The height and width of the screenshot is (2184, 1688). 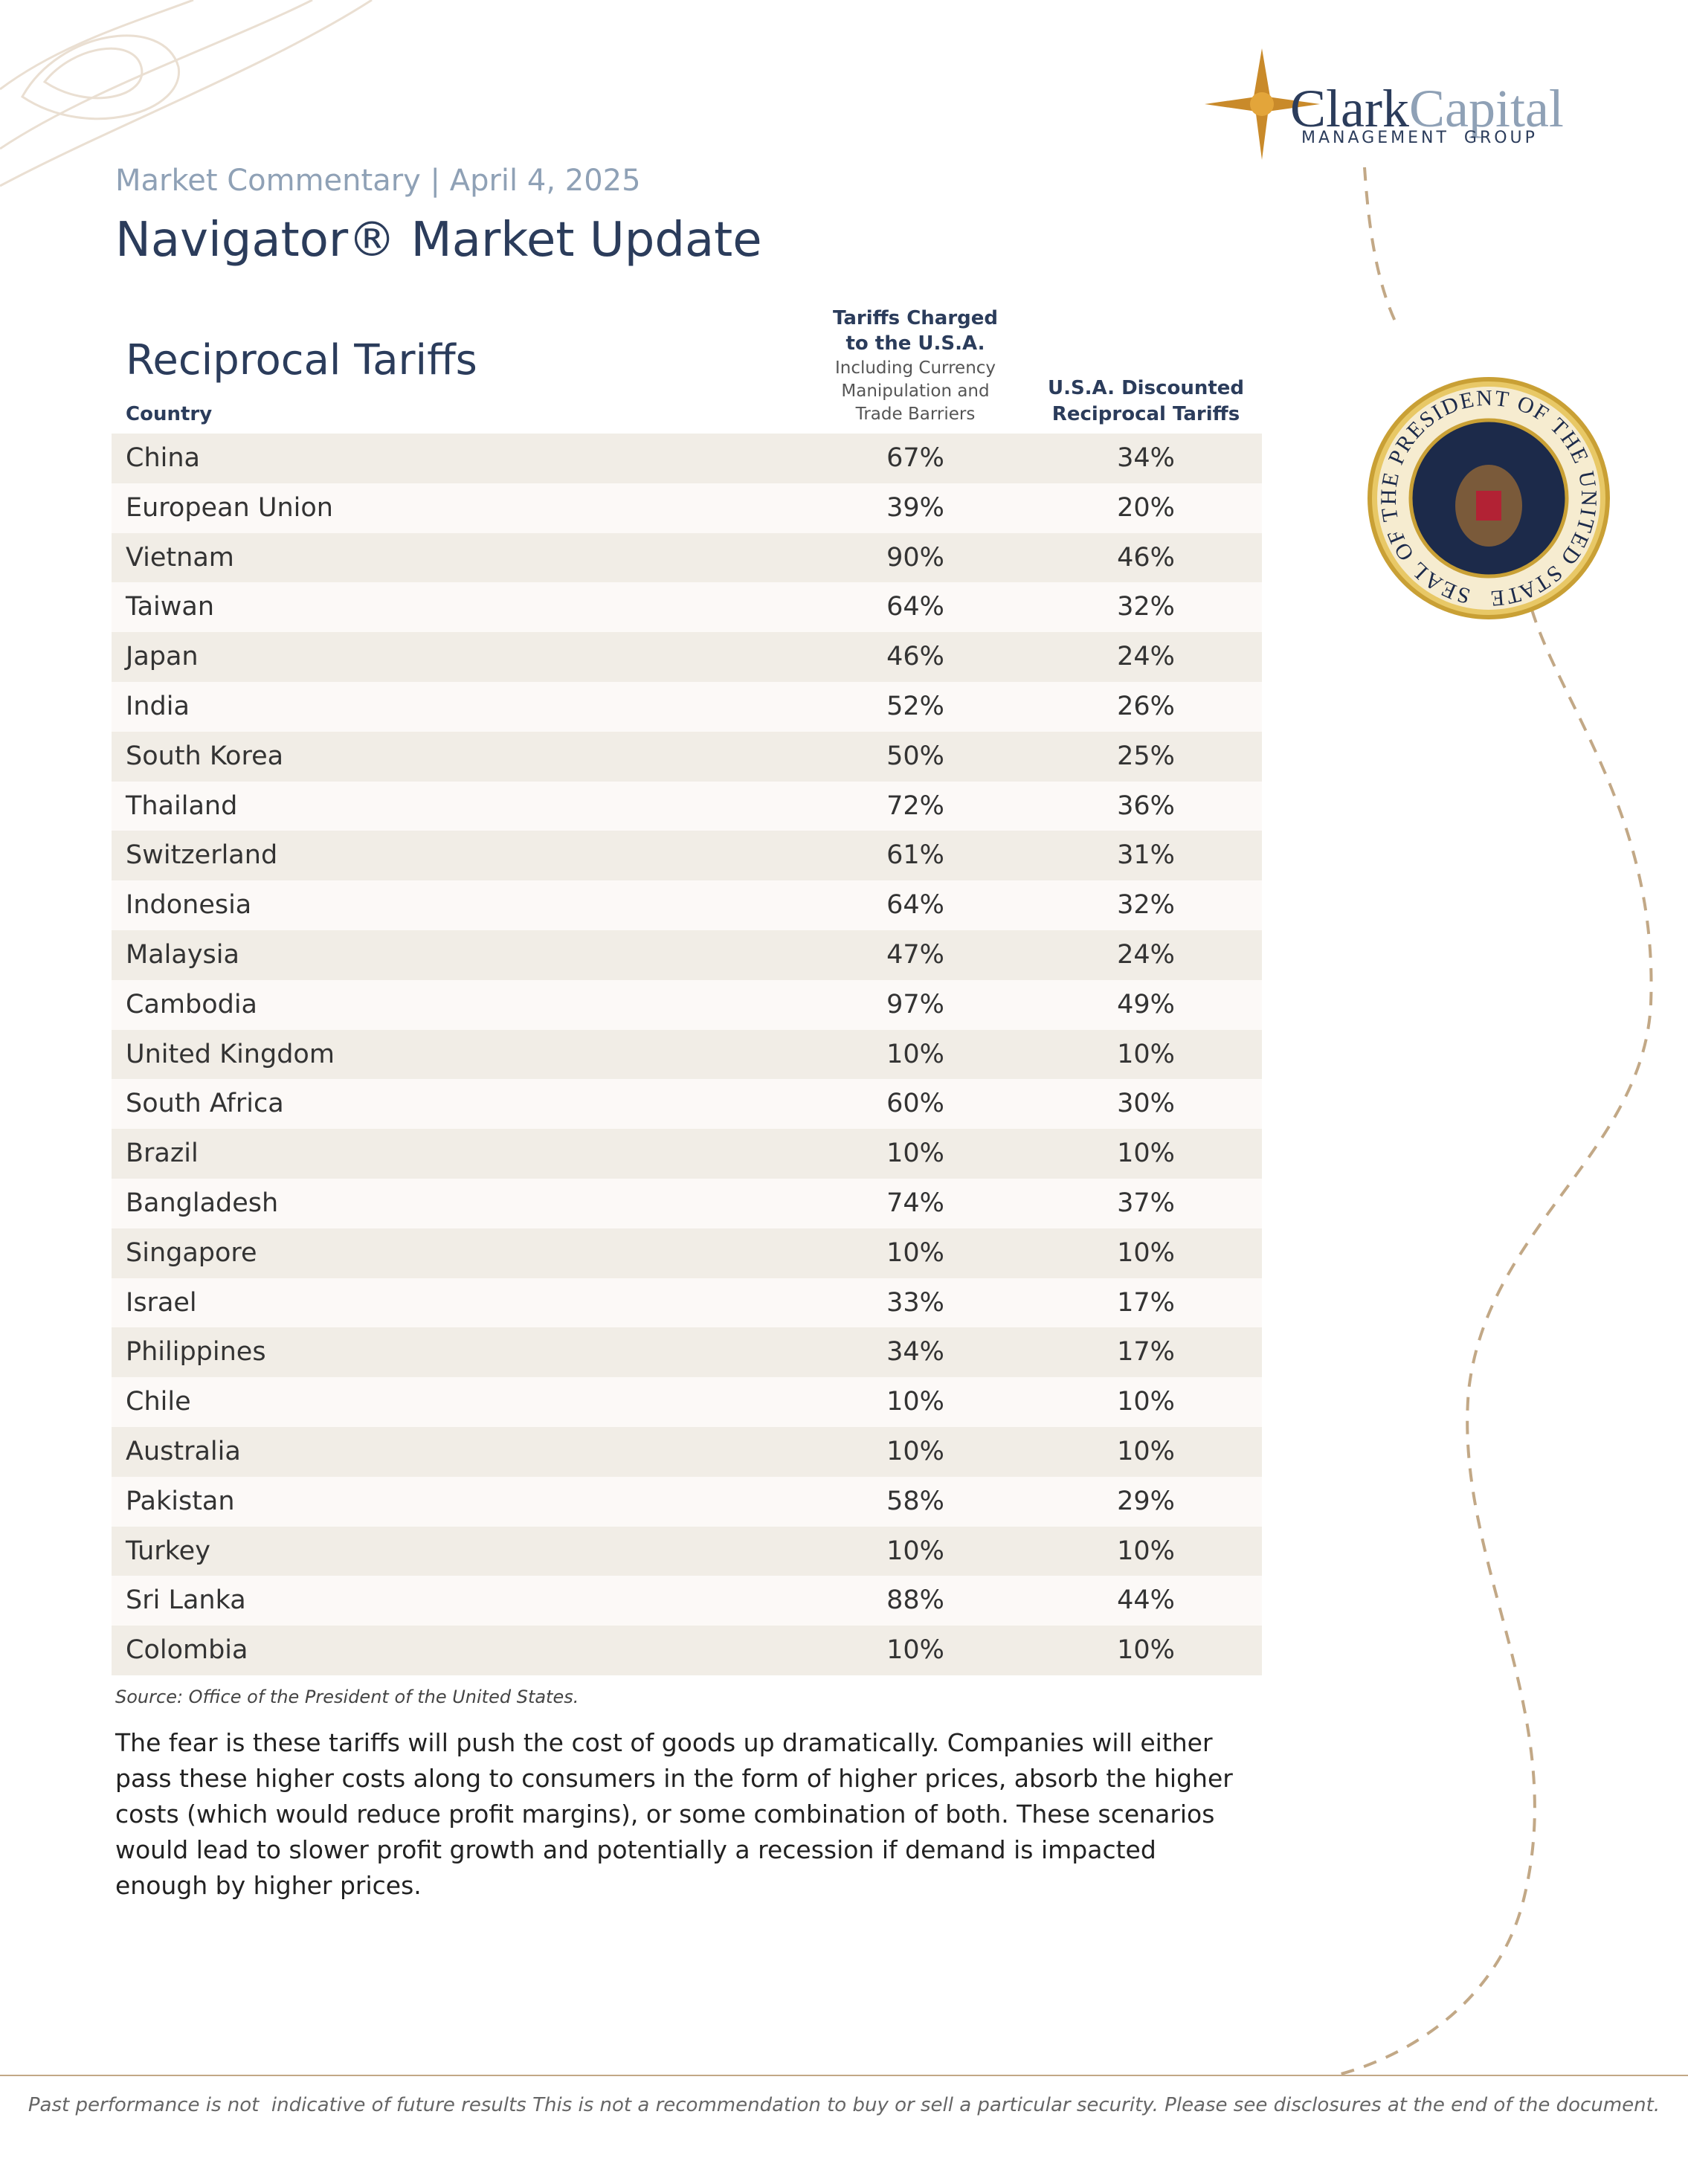 What do you see at coordinates (687, 707) in the screenshot?
I see `table-row: India 52% 26%` at bounding box center [687, 707].